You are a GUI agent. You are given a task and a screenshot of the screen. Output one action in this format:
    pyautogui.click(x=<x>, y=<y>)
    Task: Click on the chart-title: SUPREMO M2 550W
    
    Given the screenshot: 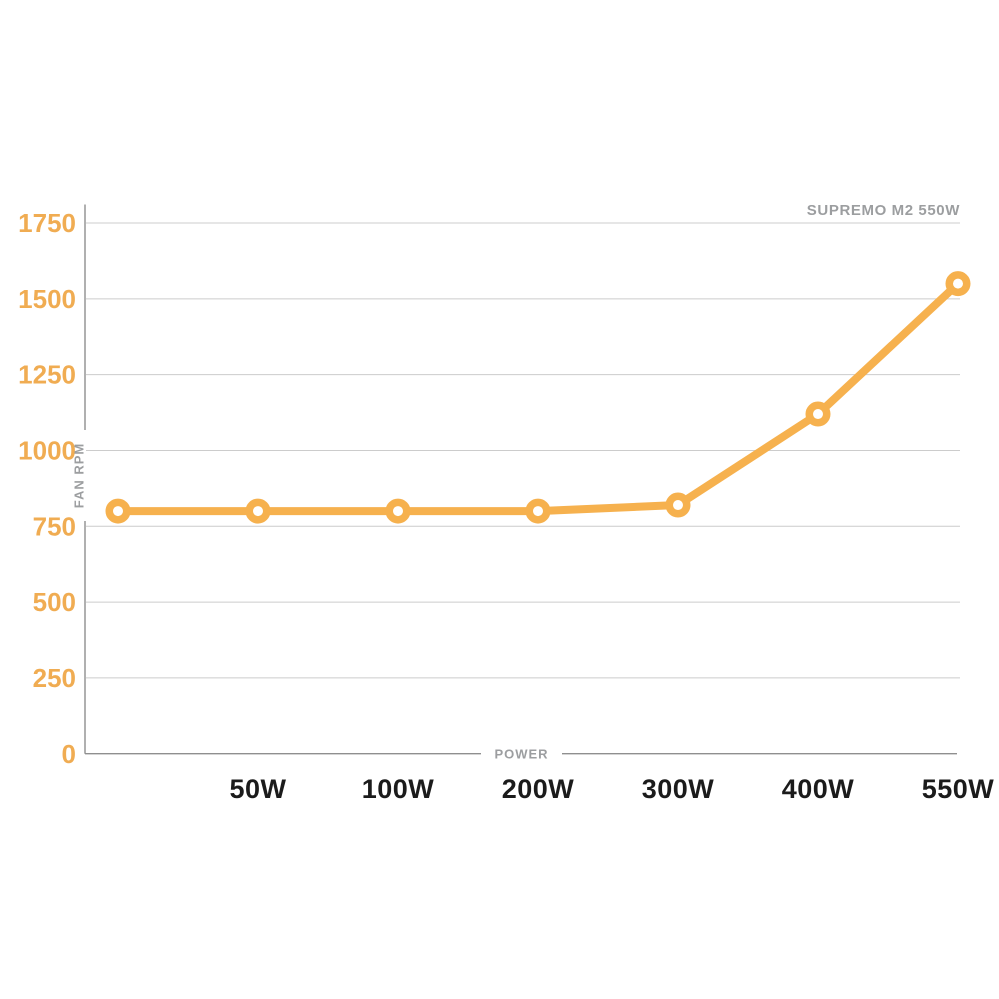 What is the action you would take?
    pyautogui.click(x=883, y=210)
    